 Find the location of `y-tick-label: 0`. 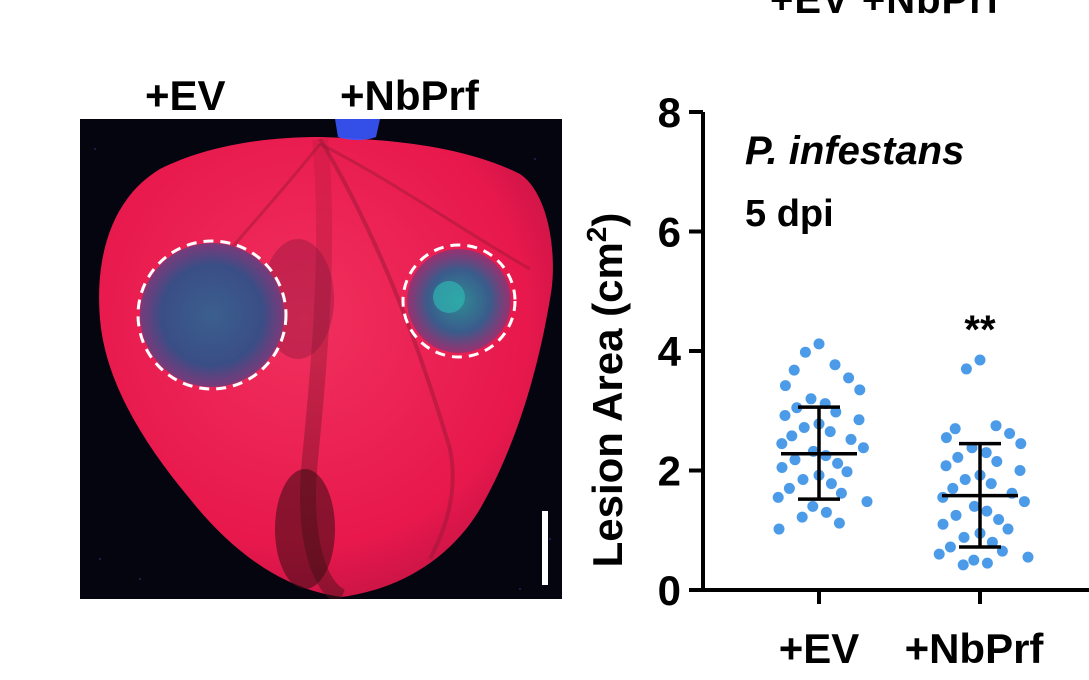

y-tick-label: 0 is located at coordinates (669, 590).